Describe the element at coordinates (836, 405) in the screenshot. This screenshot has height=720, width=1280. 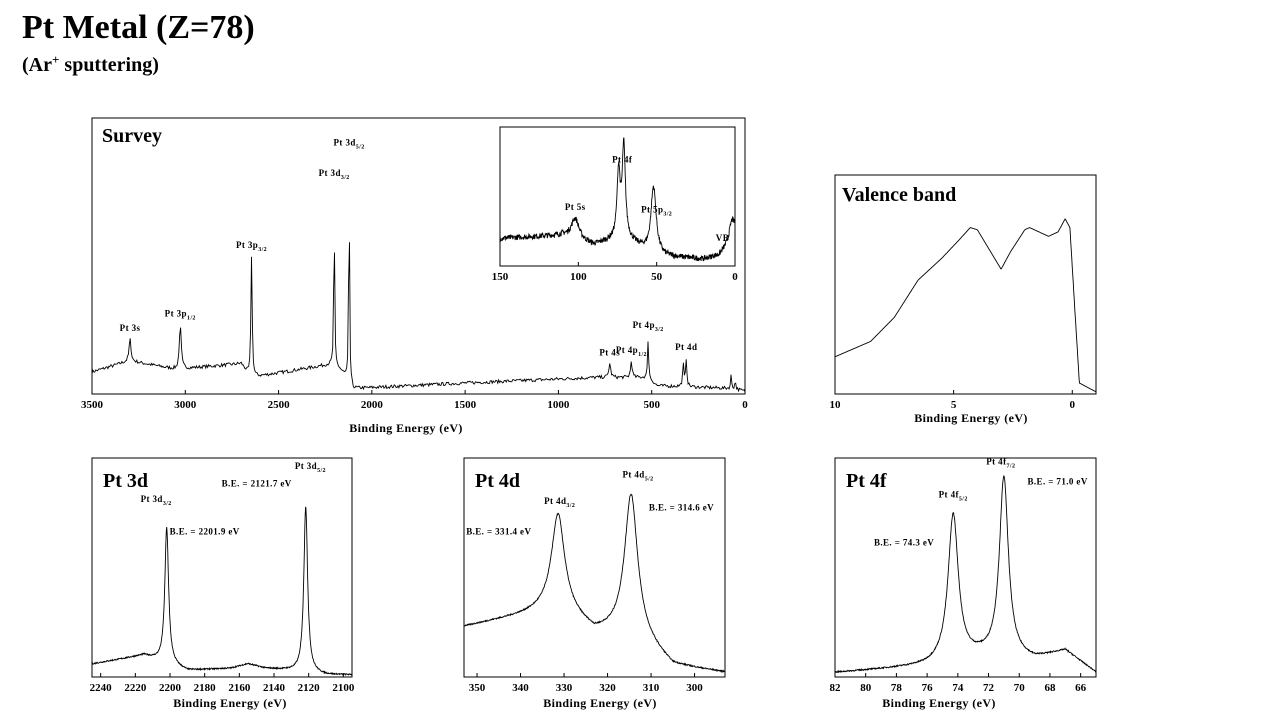
I see `x-tick-label: 10` at that location.